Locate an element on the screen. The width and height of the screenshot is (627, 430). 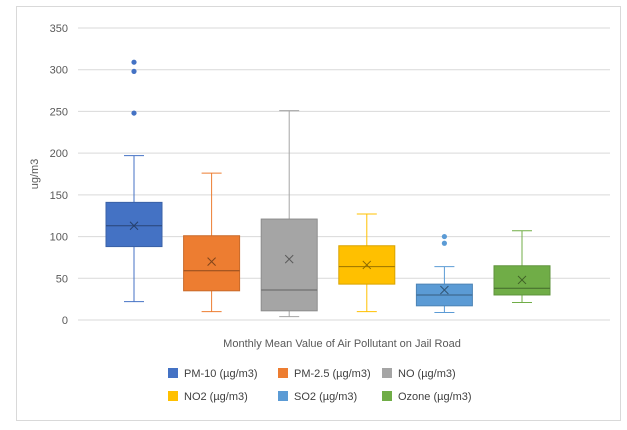
legend-item: Ozone (µg/m3) is located at coordinates (427, 397).